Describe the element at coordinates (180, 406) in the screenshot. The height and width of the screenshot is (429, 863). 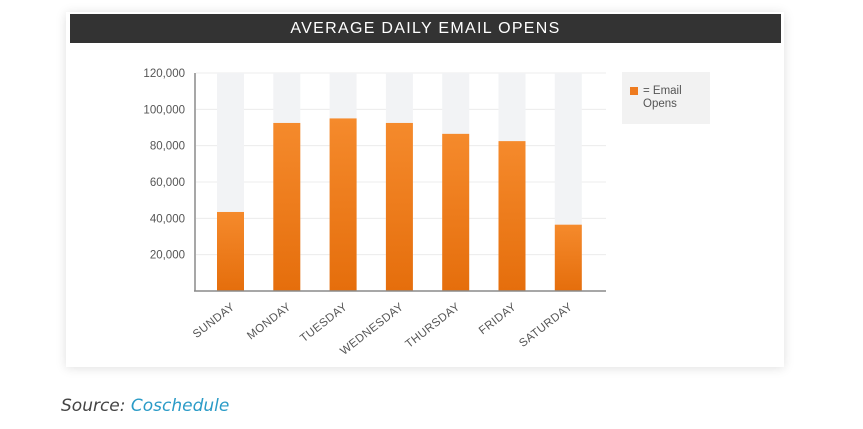
I see `source-link: Coschedule` at that location.